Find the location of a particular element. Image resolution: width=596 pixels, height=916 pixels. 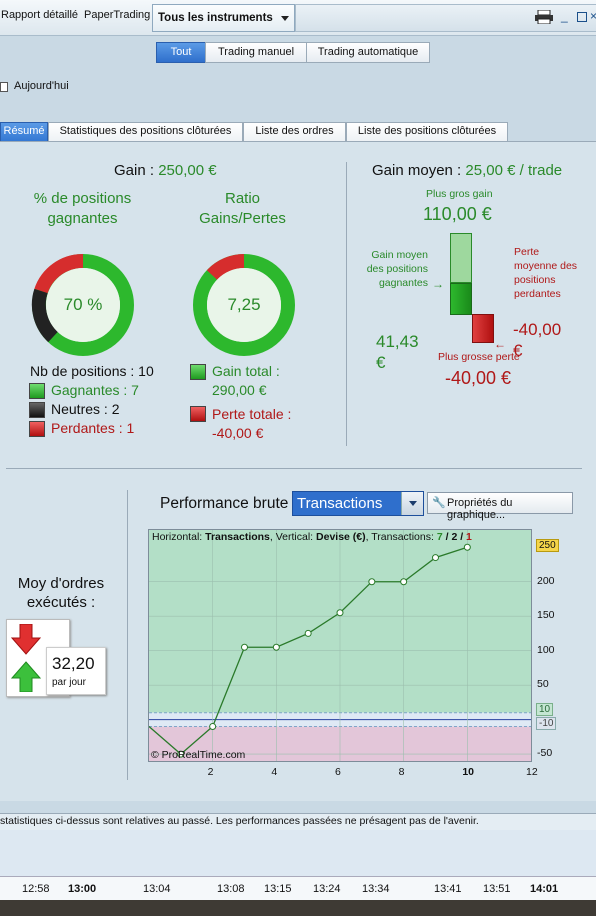

band-bottom-badge: -10 is located at coordinates (546, 724).